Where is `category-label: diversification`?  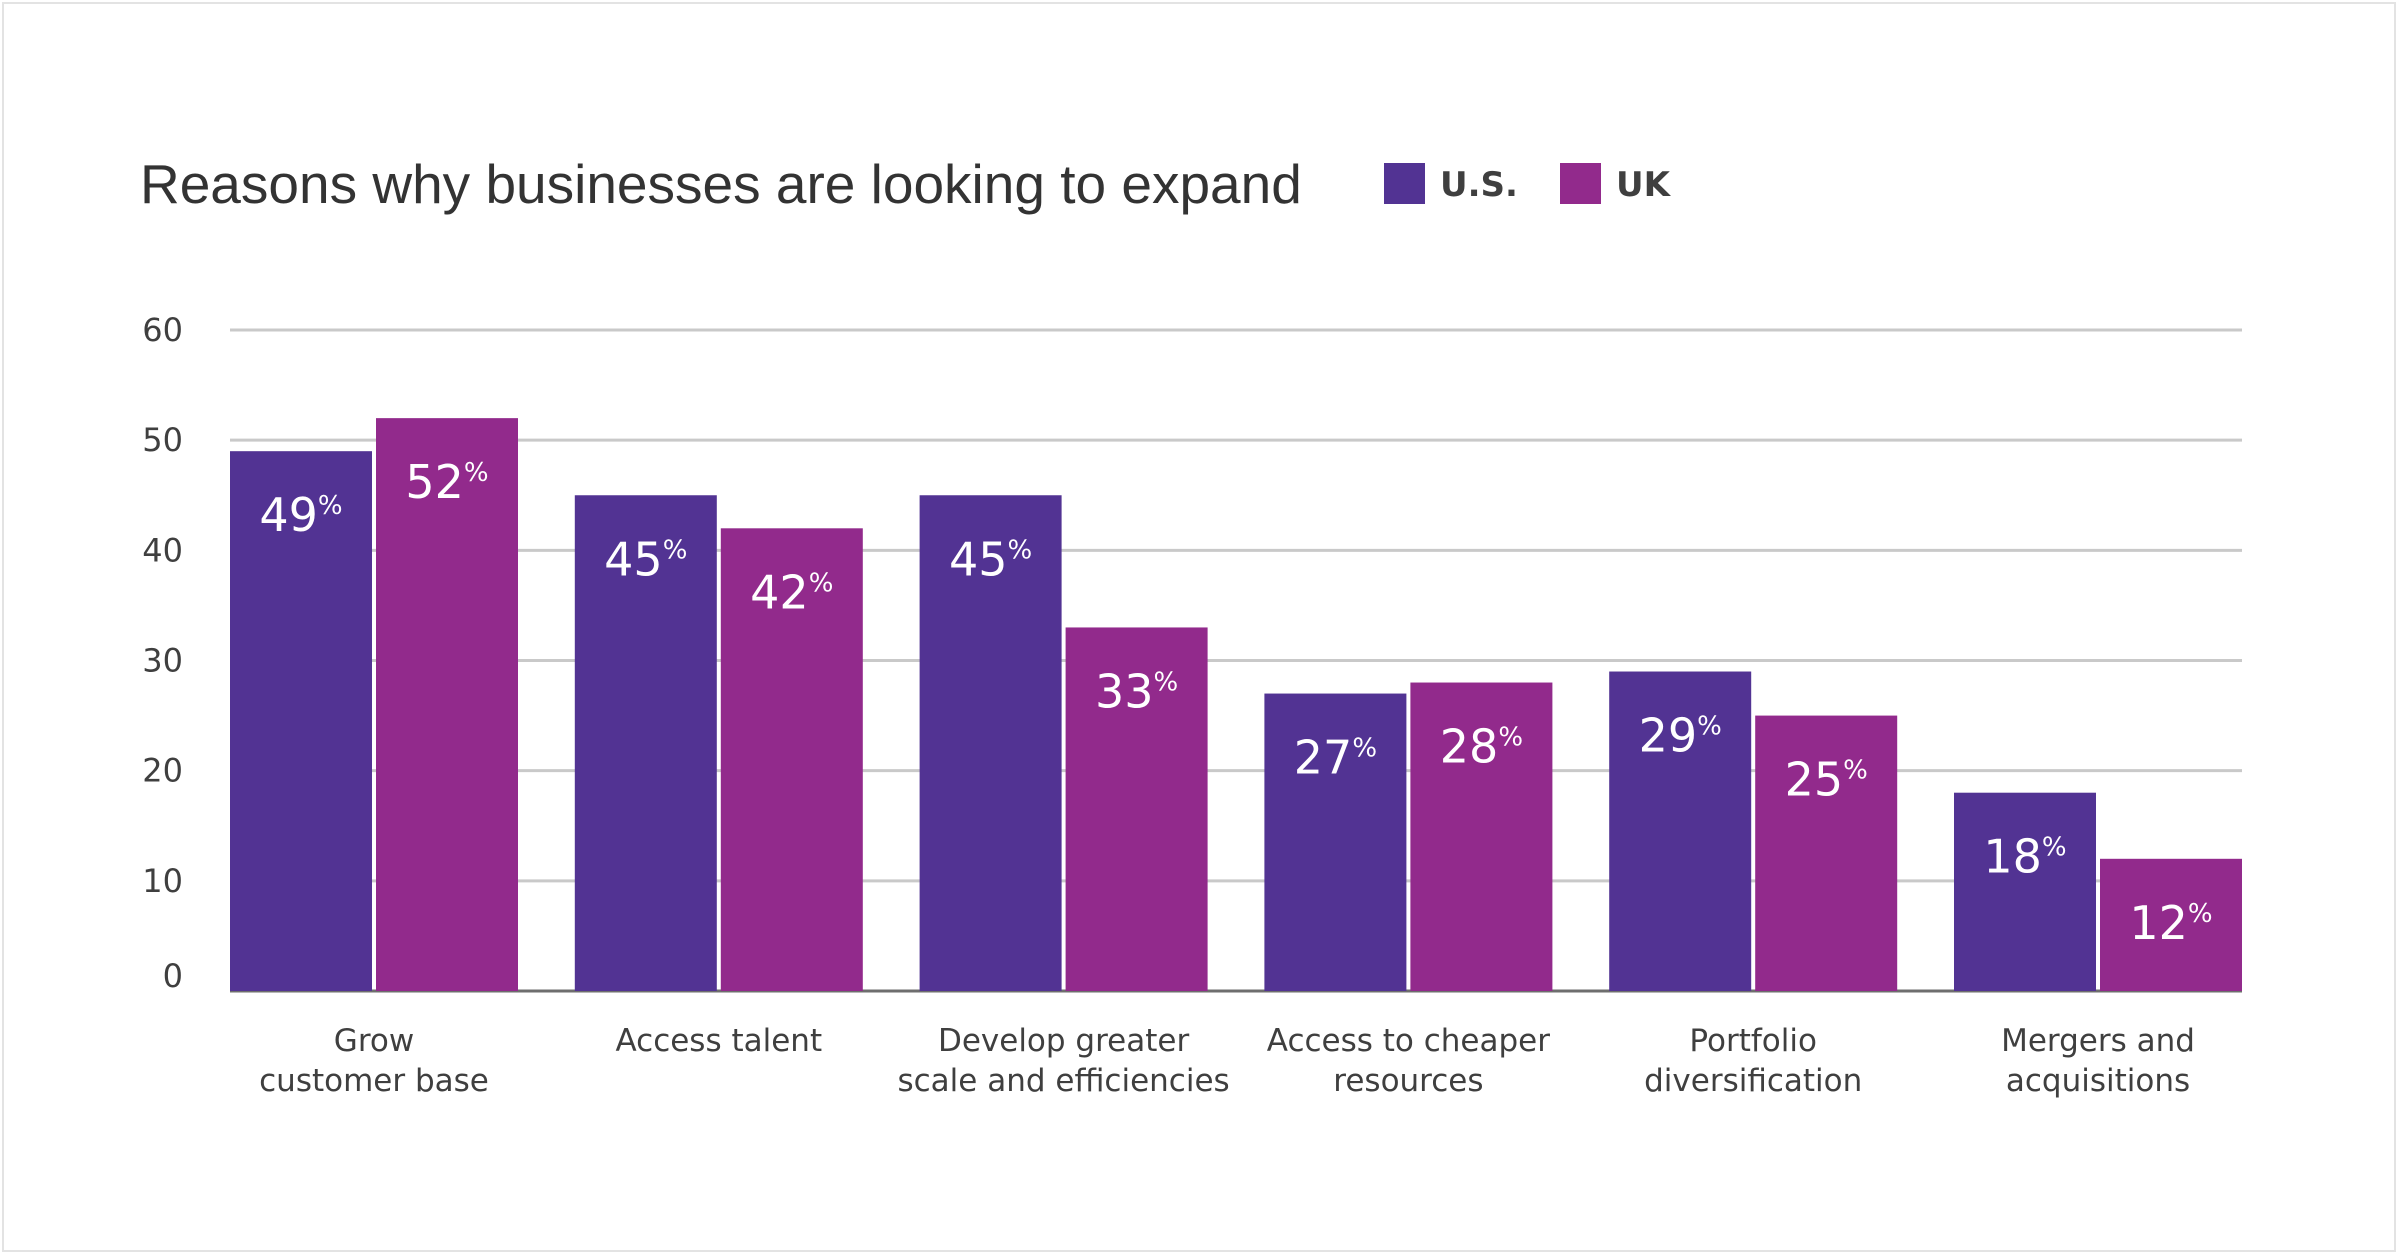 category-label: diversification is located at coordinates (1753, 1081).